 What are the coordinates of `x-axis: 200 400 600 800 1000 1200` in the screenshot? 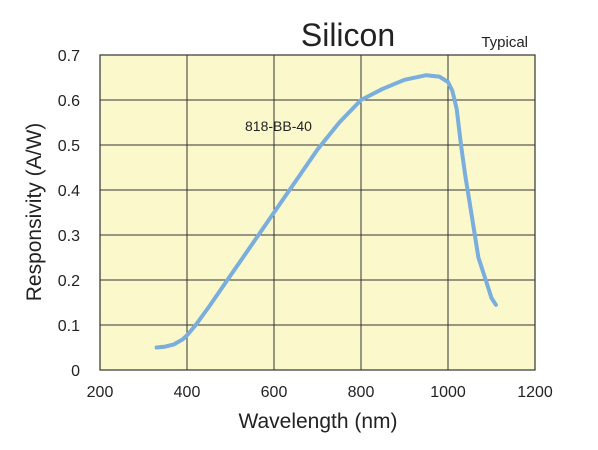 It's located at (320, 392).